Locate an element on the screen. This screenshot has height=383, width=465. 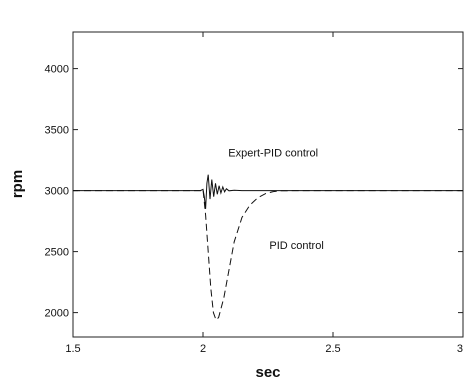
annotation-expert-pid: Expert-PID control is located at coordinates (273, 153).